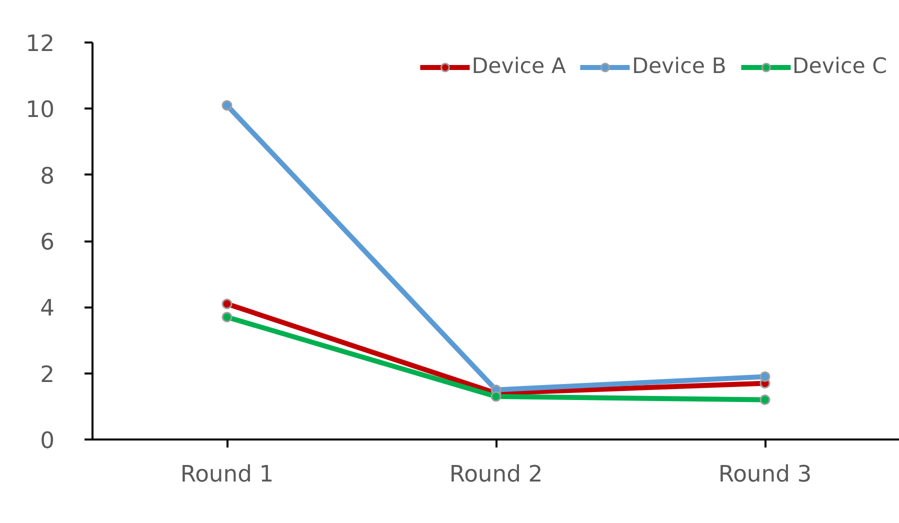 The image size is (899, 523). What do you see at coordinates (679, 66) in the screenshot?
I see `legend-label: Device B` at bounding box center [679, 66].